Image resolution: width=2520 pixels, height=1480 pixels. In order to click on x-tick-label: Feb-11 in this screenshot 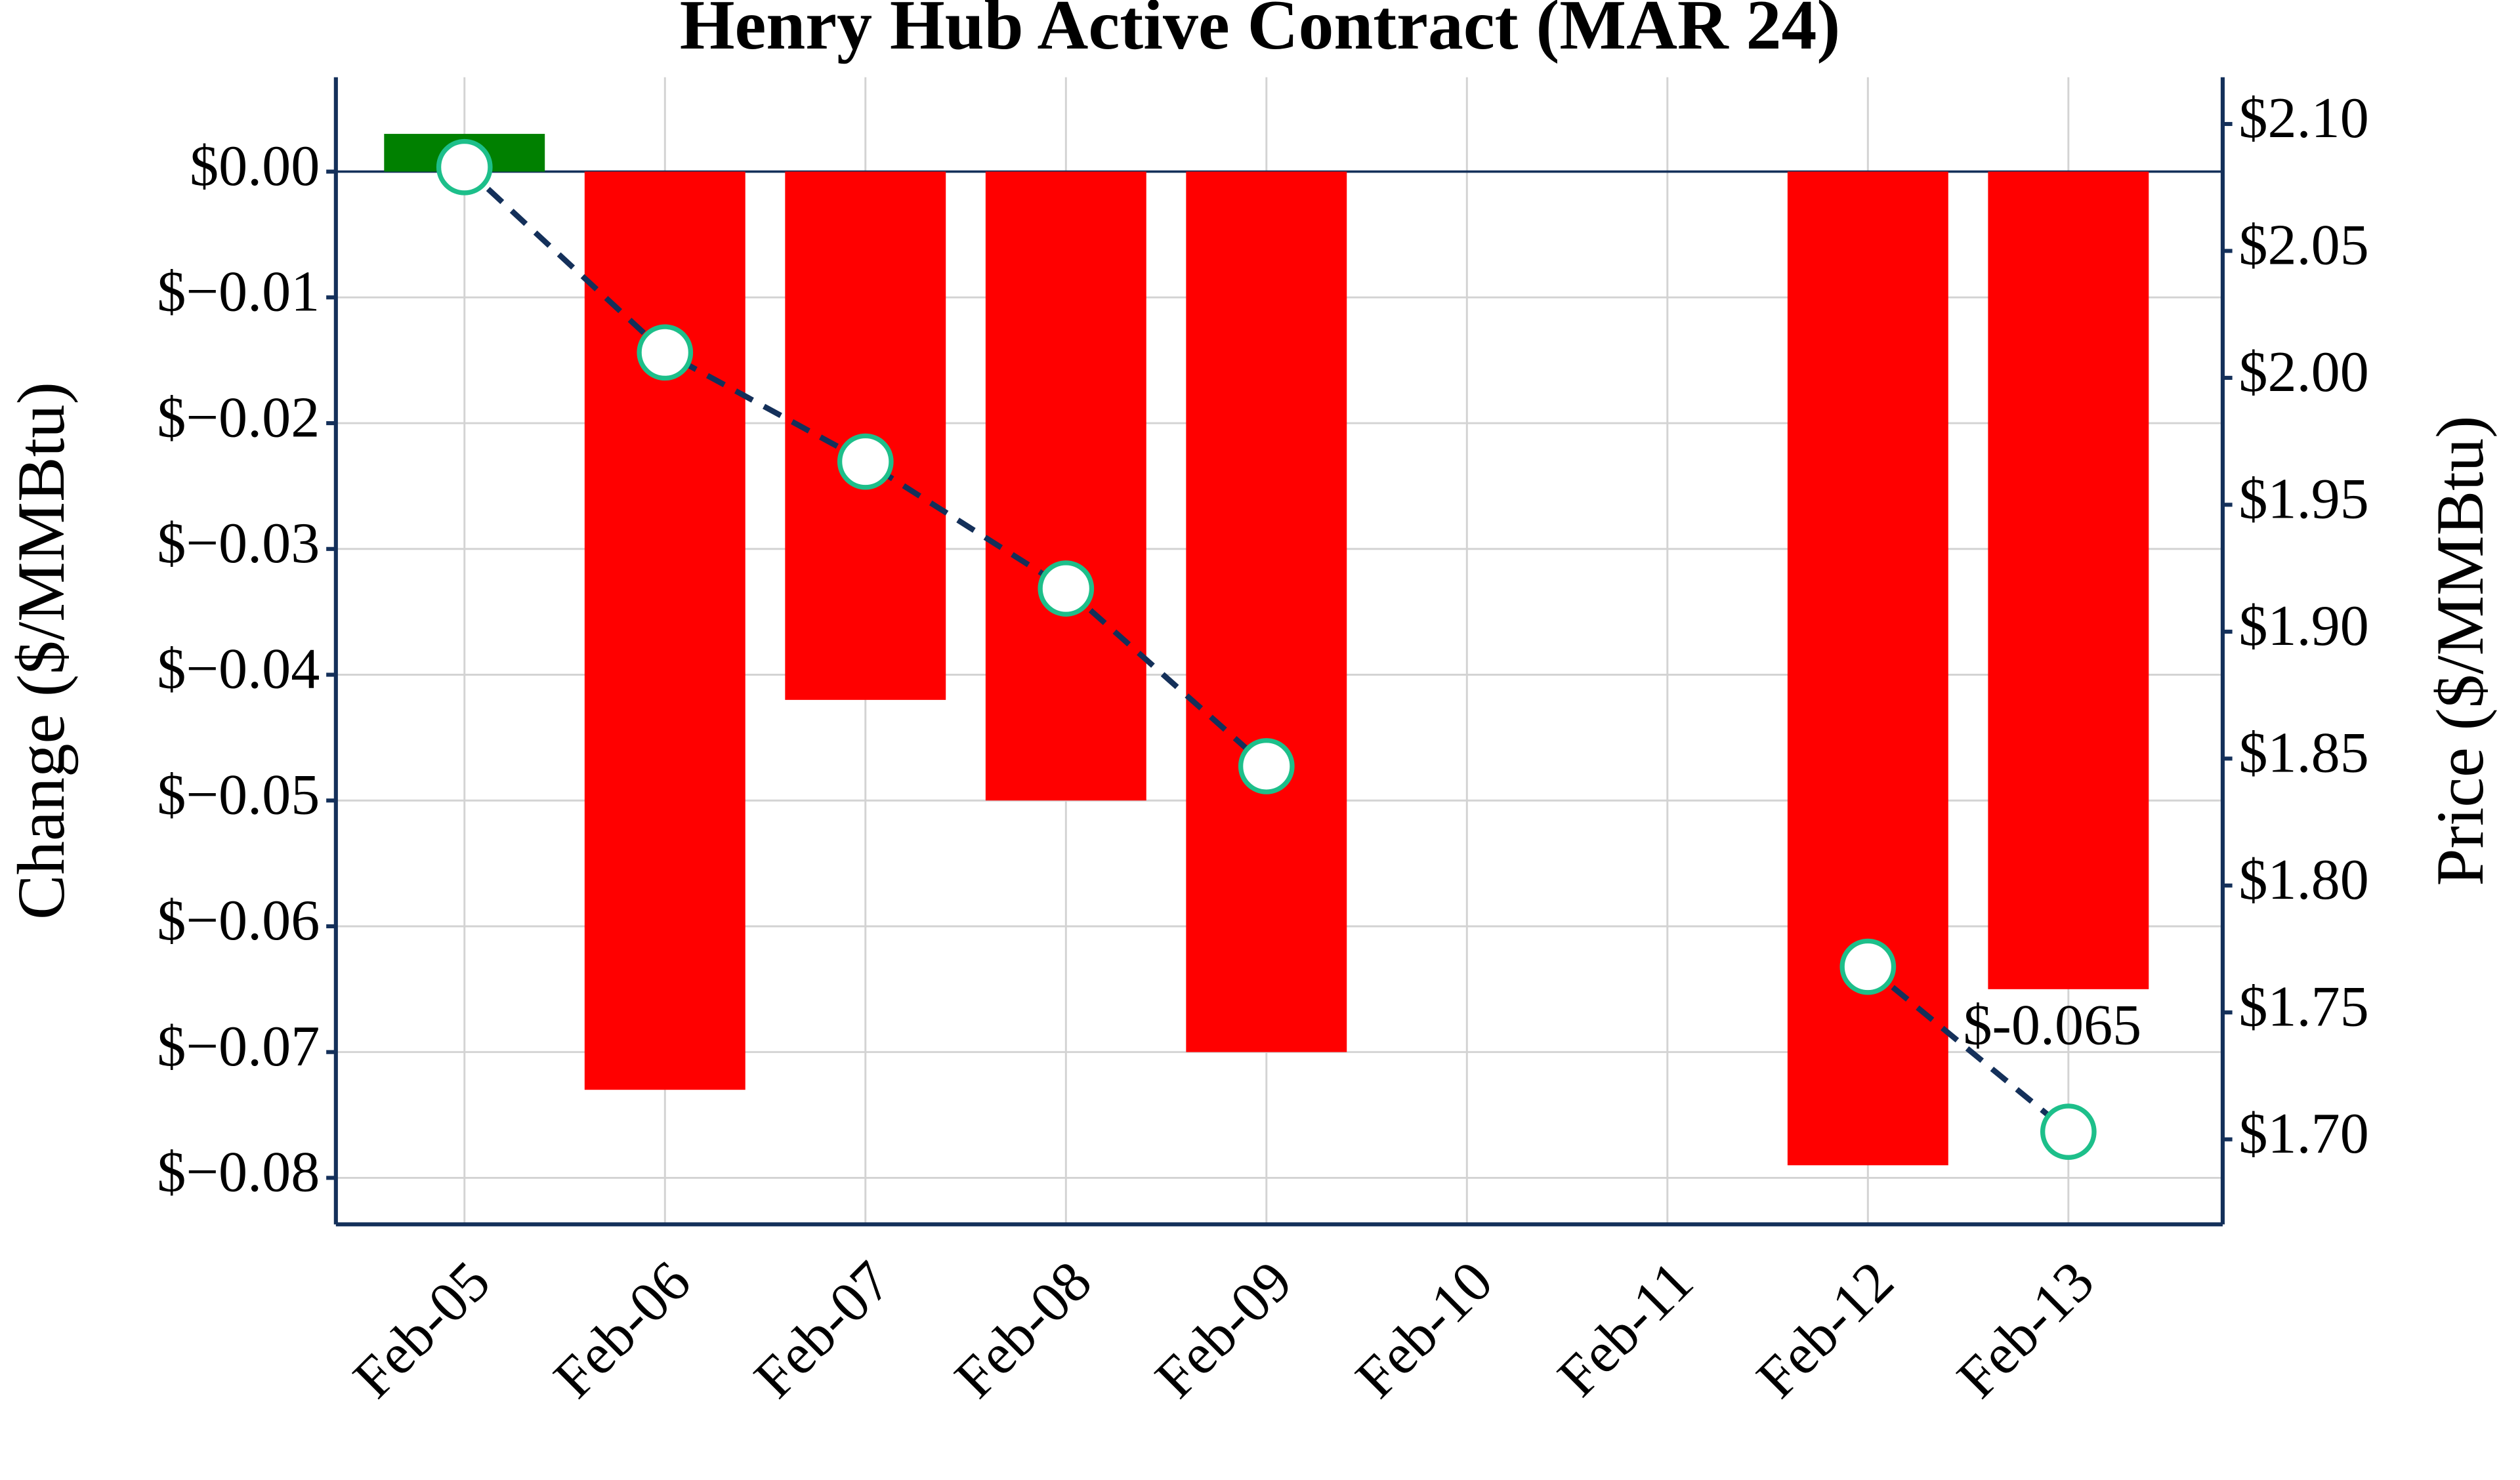, I will do `click(1625, 1329)`.